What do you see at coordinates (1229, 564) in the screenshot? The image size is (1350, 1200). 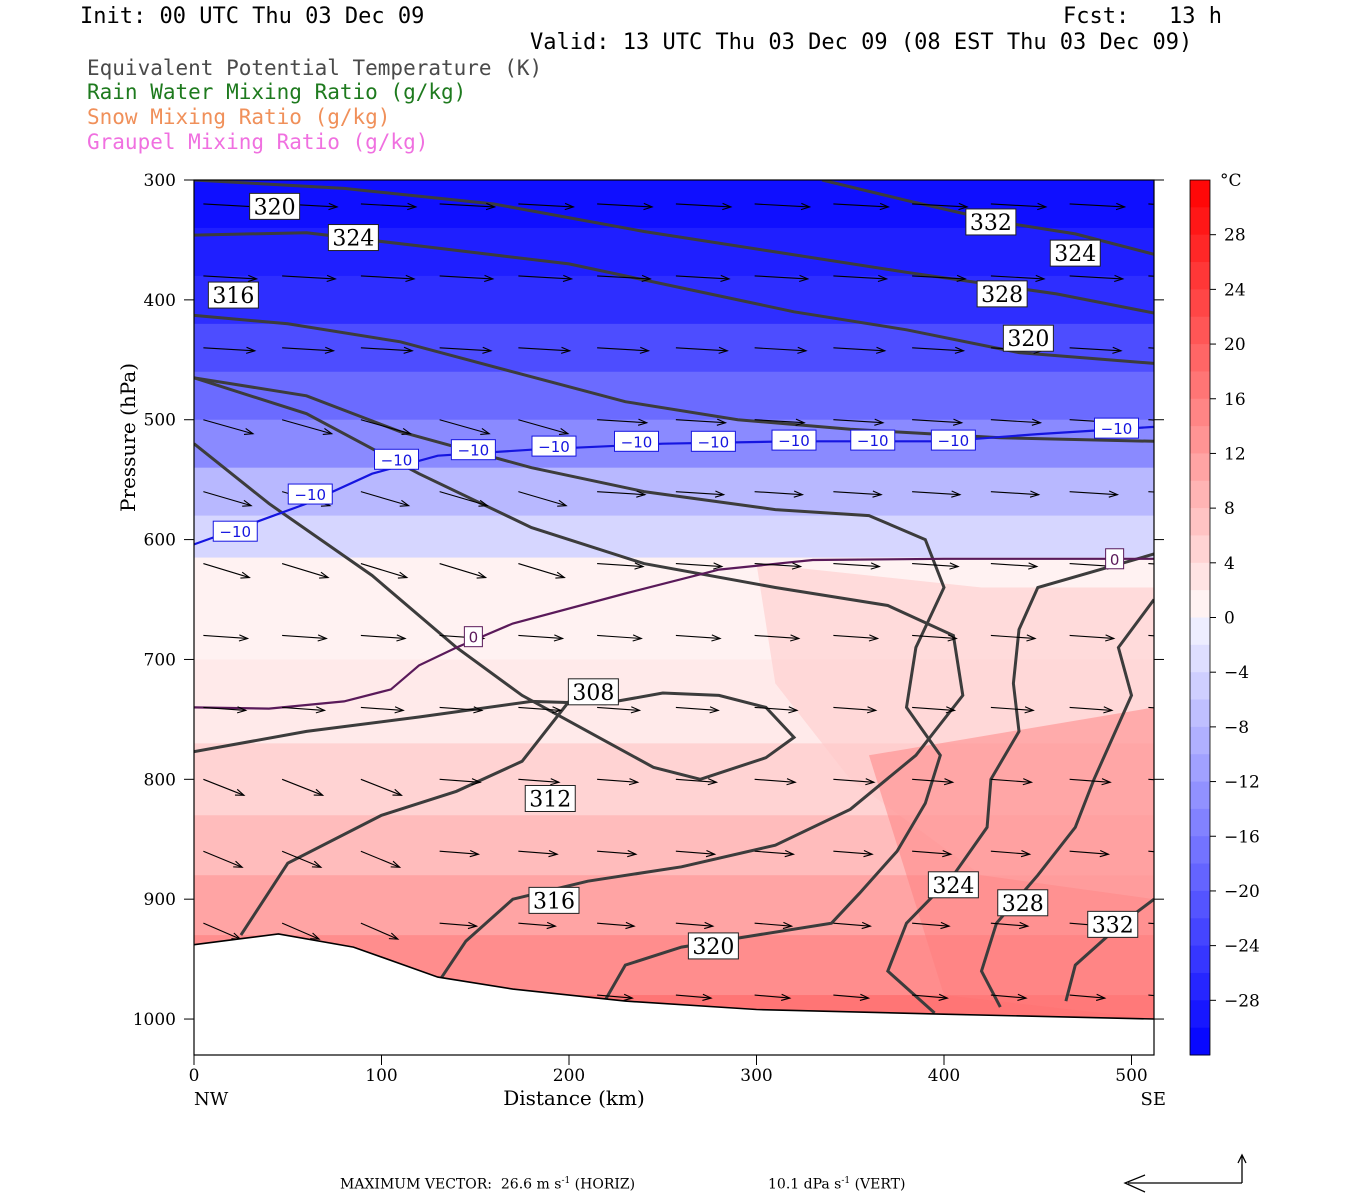 I see `colorbar-tick-label: 4` at bounding box center [1229, 564].